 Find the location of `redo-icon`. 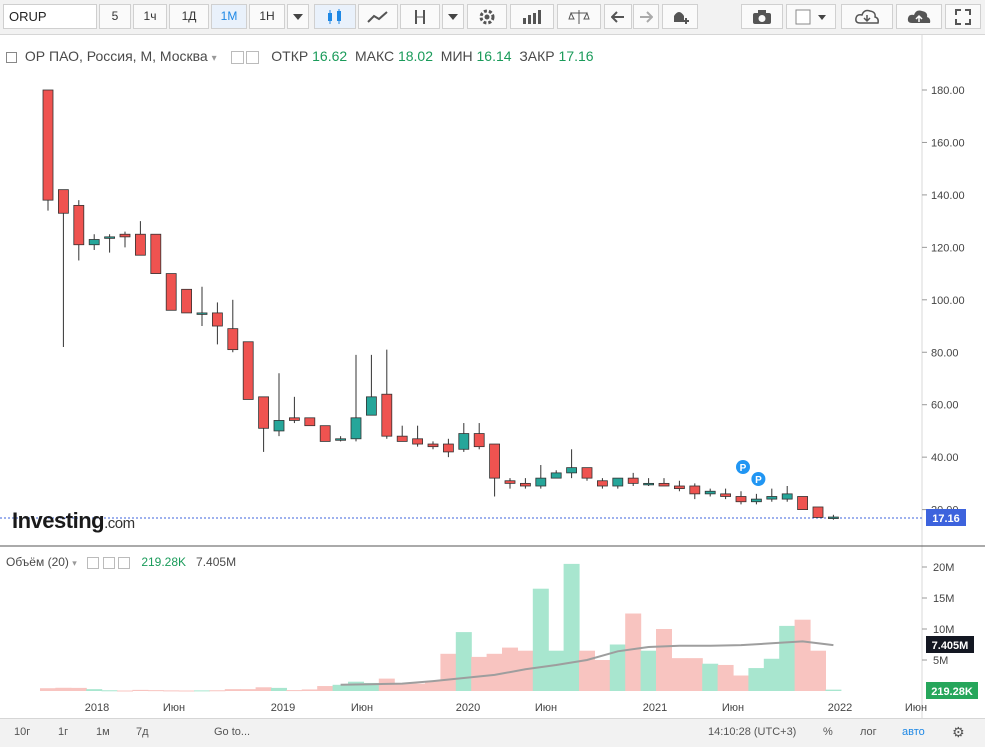

redo-icon is located at coordinates (646, 16).